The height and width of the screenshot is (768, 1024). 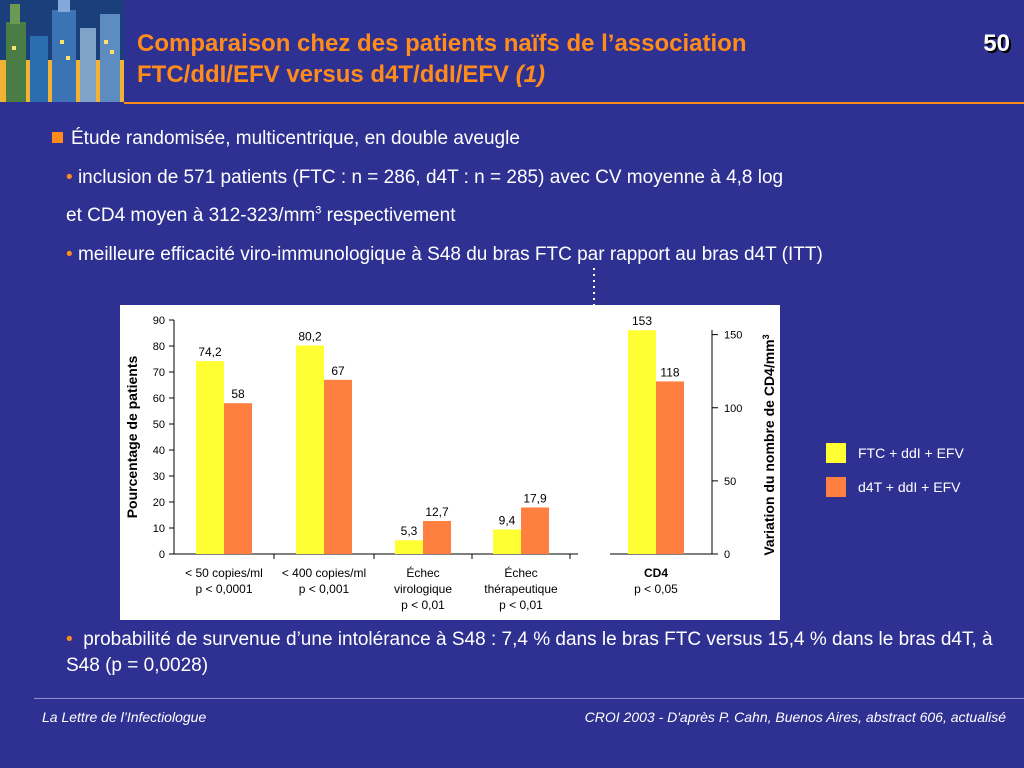 I want to click on bar-value-label: 9,4, so click(x=507, y=521).